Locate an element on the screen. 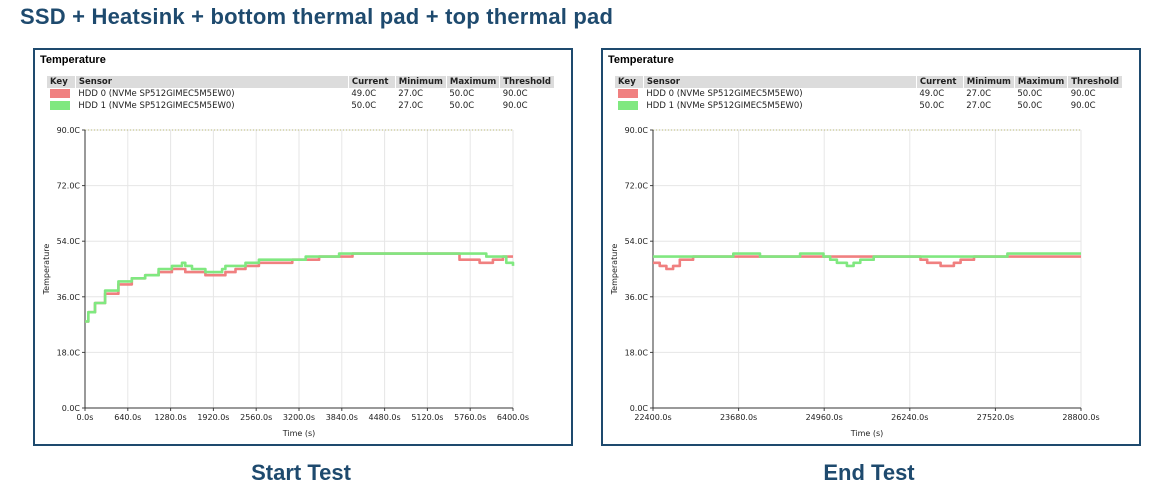 The width and height of the screenshot is (1158, 494). x-tick-label: 6400.0s is located at coordinates (513, 417).